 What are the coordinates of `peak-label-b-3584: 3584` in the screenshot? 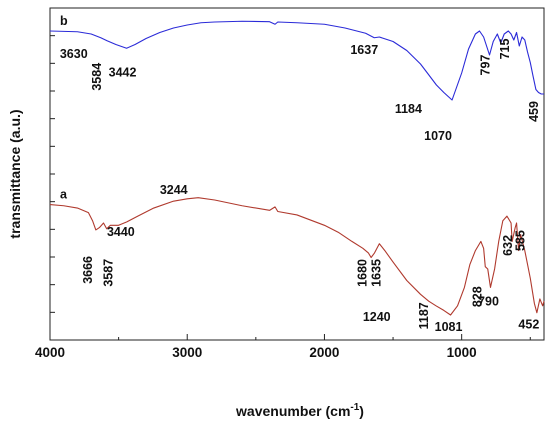 It's located at (97, 77).